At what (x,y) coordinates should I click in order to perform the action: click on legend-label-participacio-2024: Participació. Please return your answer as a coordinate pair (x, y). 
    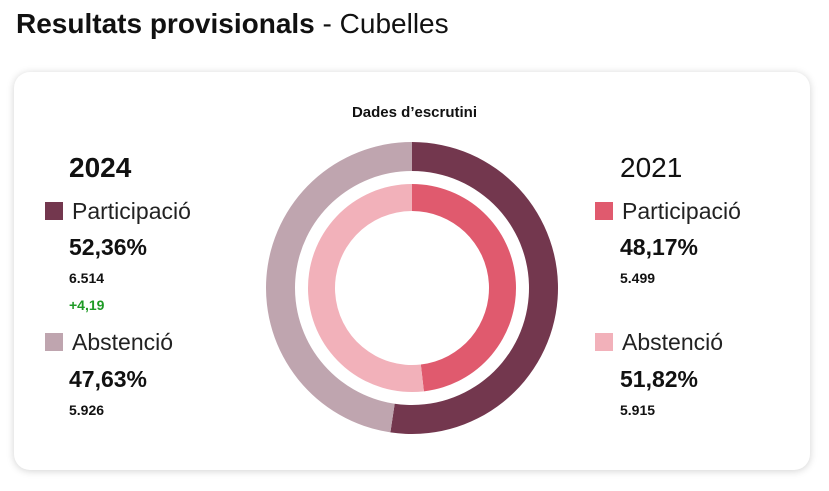
    Looking at the image, I should click on (131, 211).